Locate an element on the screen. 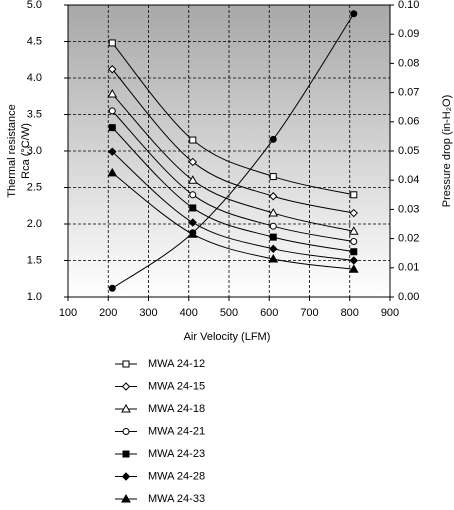  x-tick-label: 600 is located at coordinates (269, 313).